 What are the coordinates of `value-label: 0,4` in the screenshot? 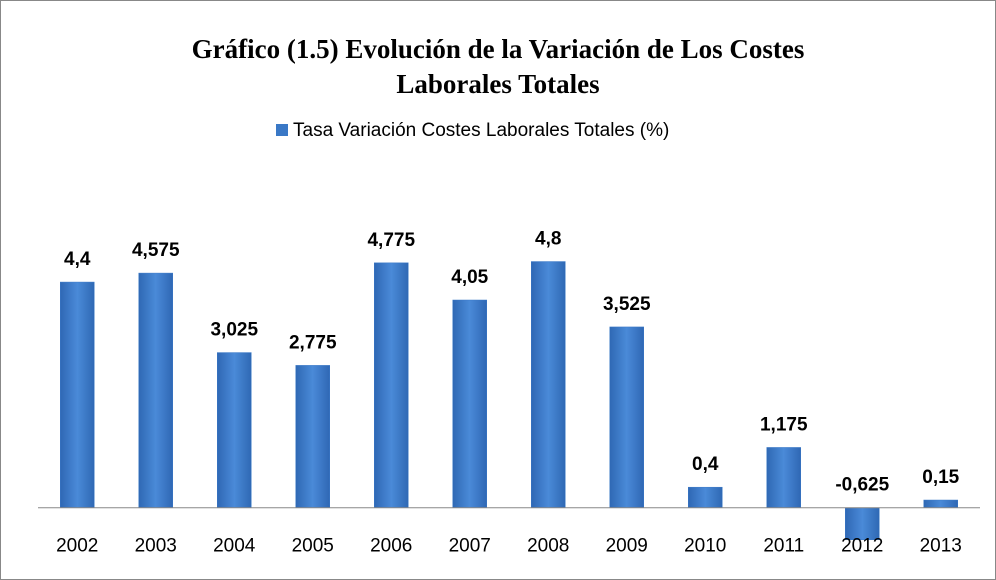 It's located at (705, 464).